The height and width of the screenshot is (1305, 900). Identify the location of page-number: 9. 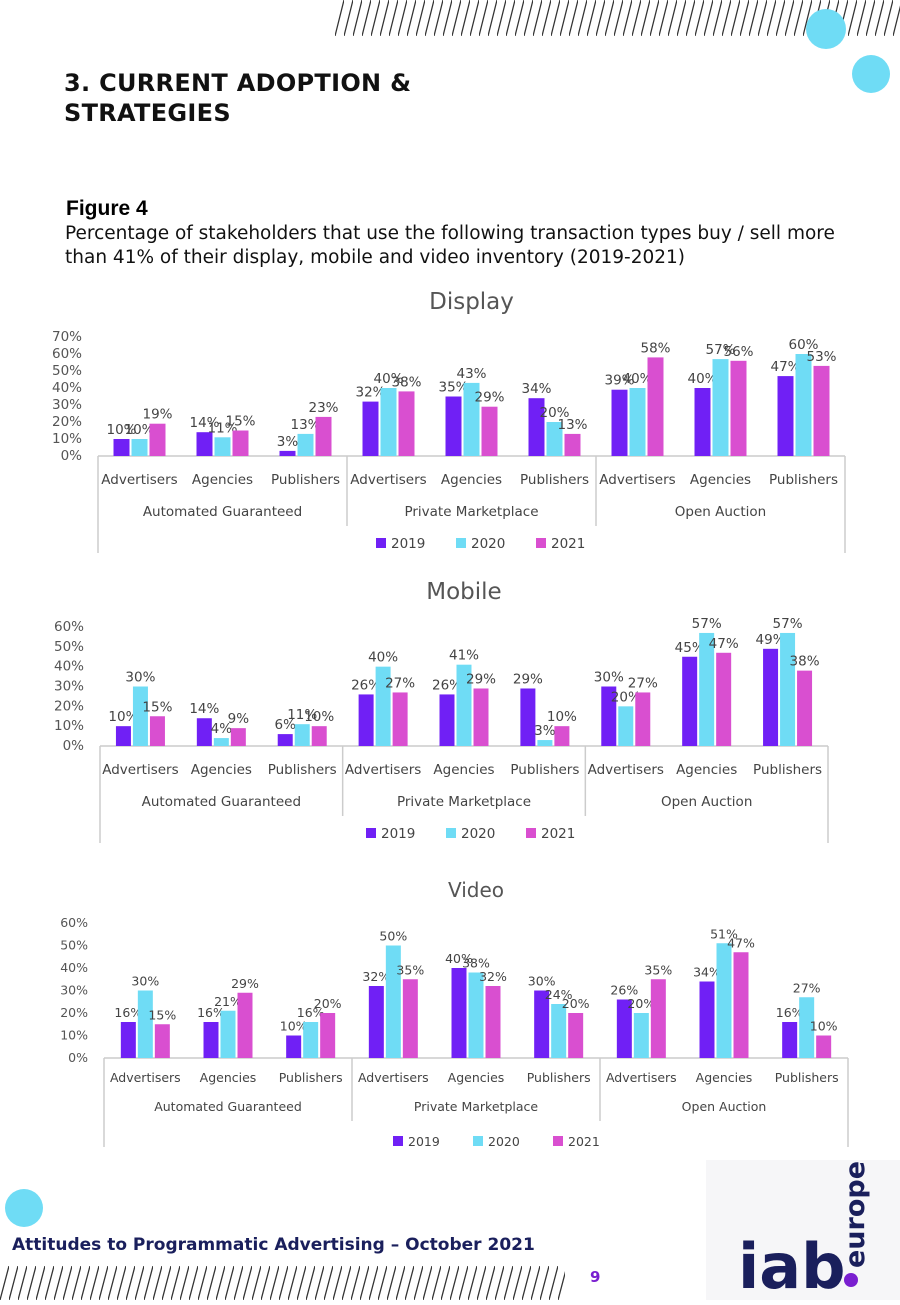
(595, 1277).